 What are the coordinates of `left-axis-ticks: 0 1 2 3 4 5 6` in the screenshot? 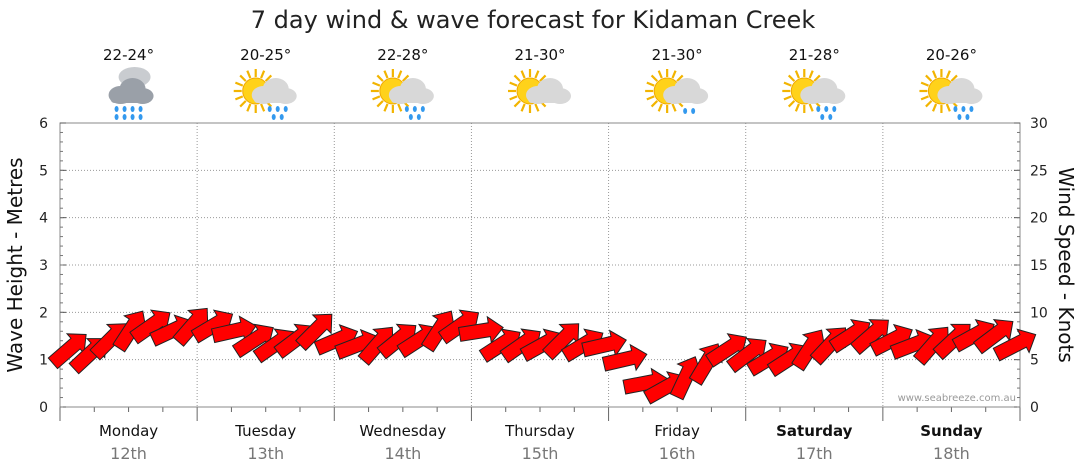 It's located at (52, 266).